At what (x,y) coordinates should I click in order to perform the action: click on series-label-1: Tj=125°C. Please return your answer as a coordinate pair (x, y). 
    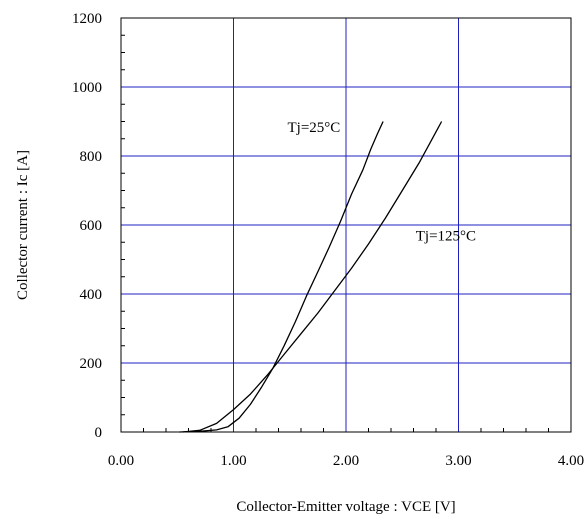
    Looking at the image, I should click on (446, 237).